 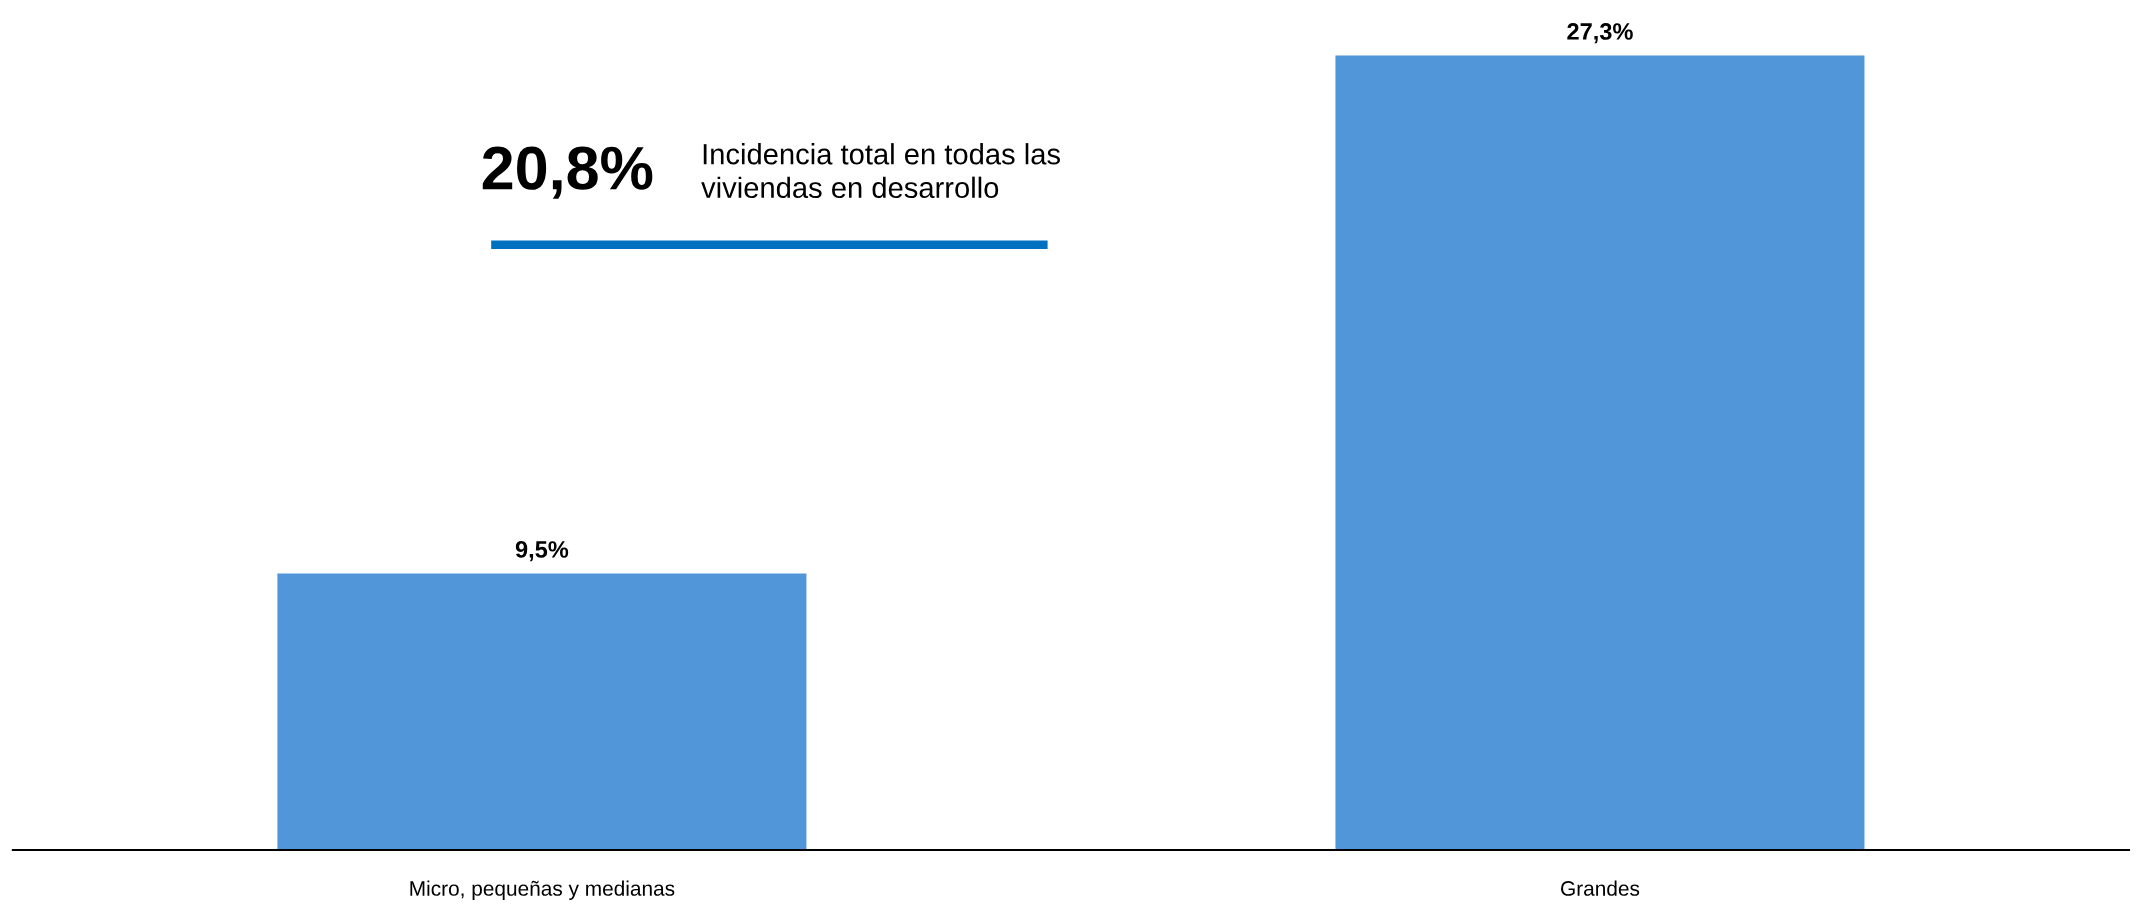 I want to click on x-tick-label: Grandes, so click(x=1600, y=888).